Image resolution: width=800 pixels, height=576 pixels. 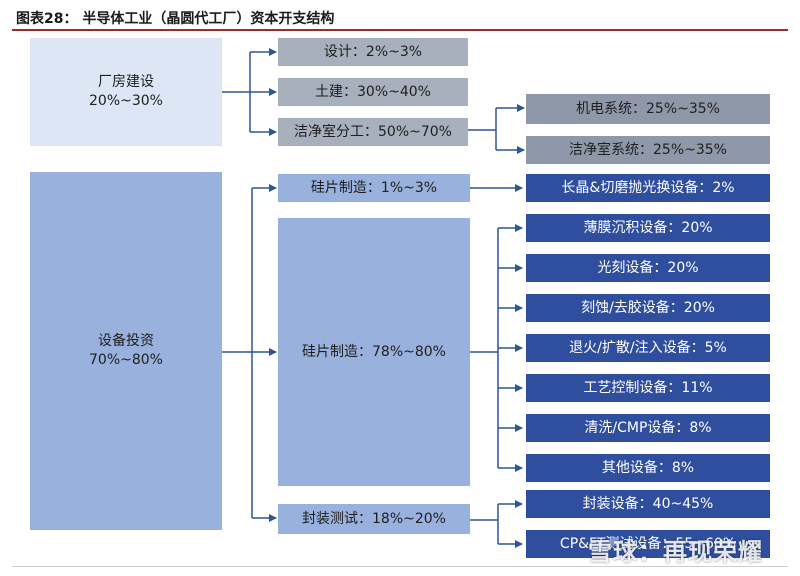 What do you see at coordinates (374, 188) in the screenshot?
I see `node-wafer-prep: 硅片制造：1%~3%` at bounding box center [374, 188].